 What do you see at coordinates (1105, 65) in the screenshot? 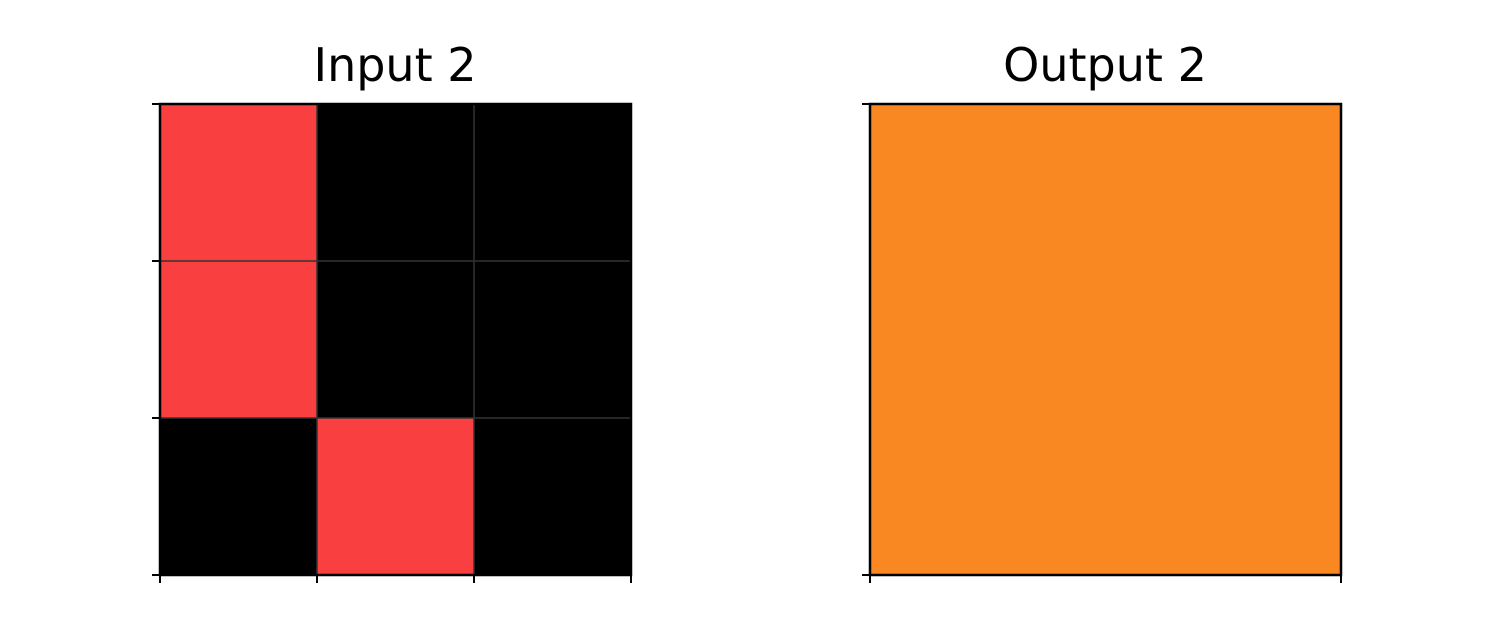
I see `output-panel-title: Output 2` at bounding box center [1105, 65].